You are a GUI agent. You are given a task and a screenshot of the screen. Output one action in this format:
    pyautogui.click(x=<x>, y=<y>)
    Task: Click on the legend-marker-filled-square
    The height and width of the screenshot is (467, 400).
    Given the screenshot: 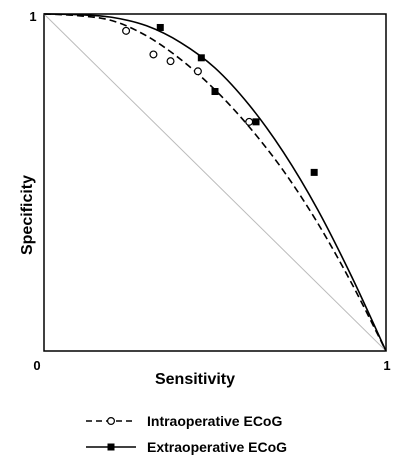 What is the action you would take?
    pyautogui.click(x=111, y=447)
    